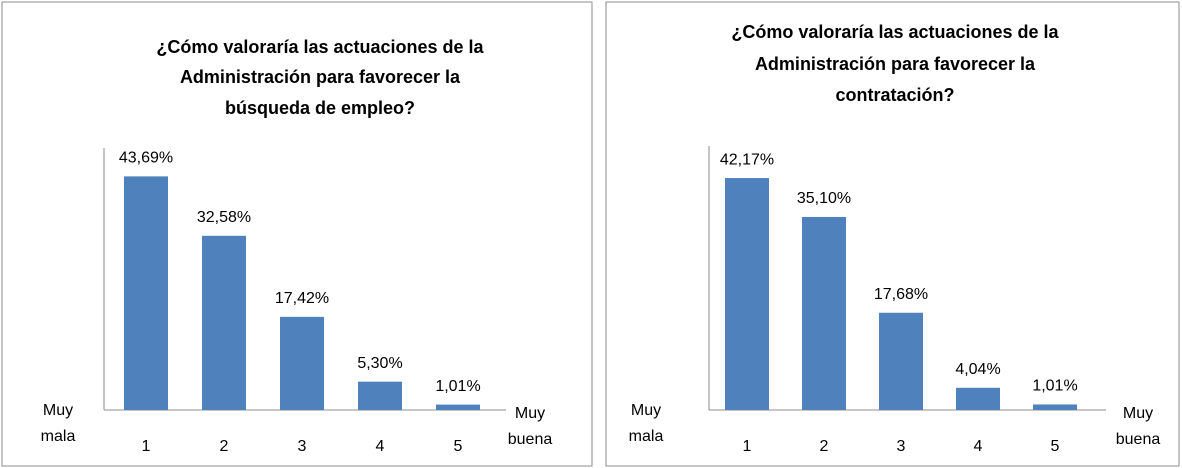 The width and height of the screenshot is (1182, 468). I want to click on data-label: 43,69%, so click(146, 158).